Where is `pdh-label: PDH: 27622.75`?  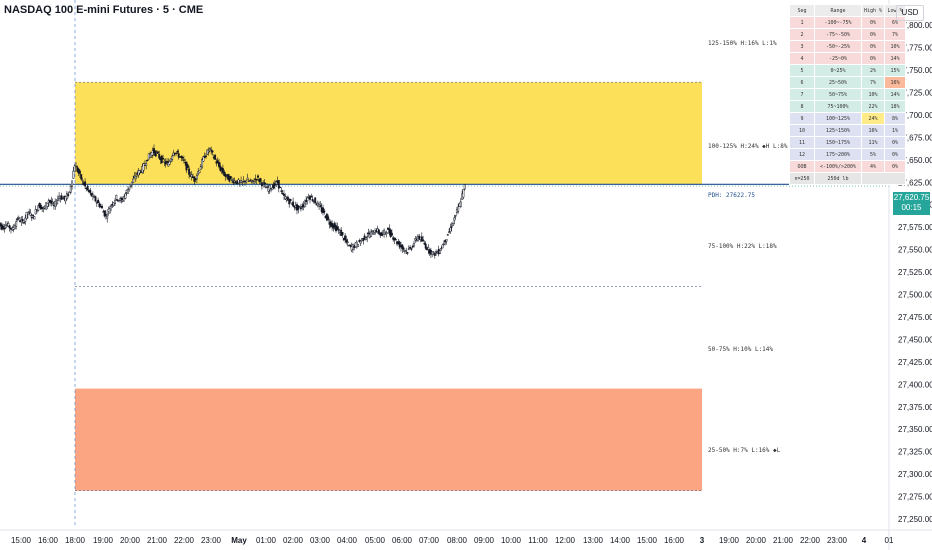
pdh-label: PDH: 27622.75 is located at coordinates (731, 195).